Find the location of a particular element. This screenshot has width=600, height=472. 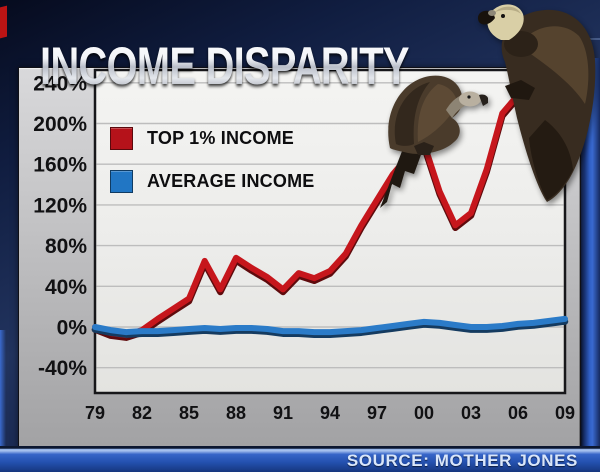

x-tick-label: 09 is located at coordinates (565, 413).